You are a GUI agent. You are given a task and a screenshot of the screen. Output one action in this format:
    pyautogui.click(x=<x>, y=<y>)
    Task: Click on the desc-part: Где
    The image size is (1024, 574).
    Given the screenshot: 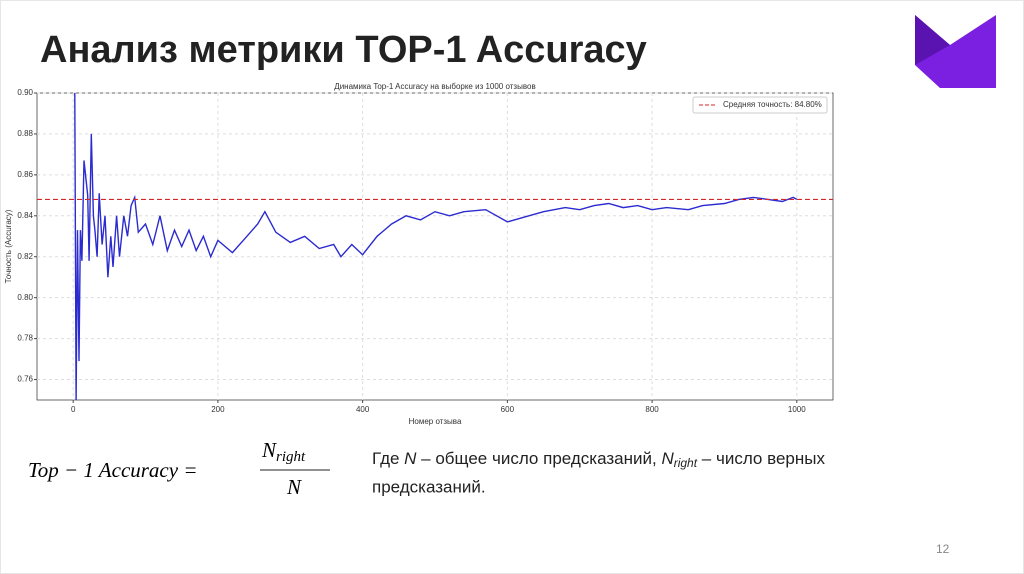 What is the action you would take?
    pyautogui.click(x=388, y=458)
    